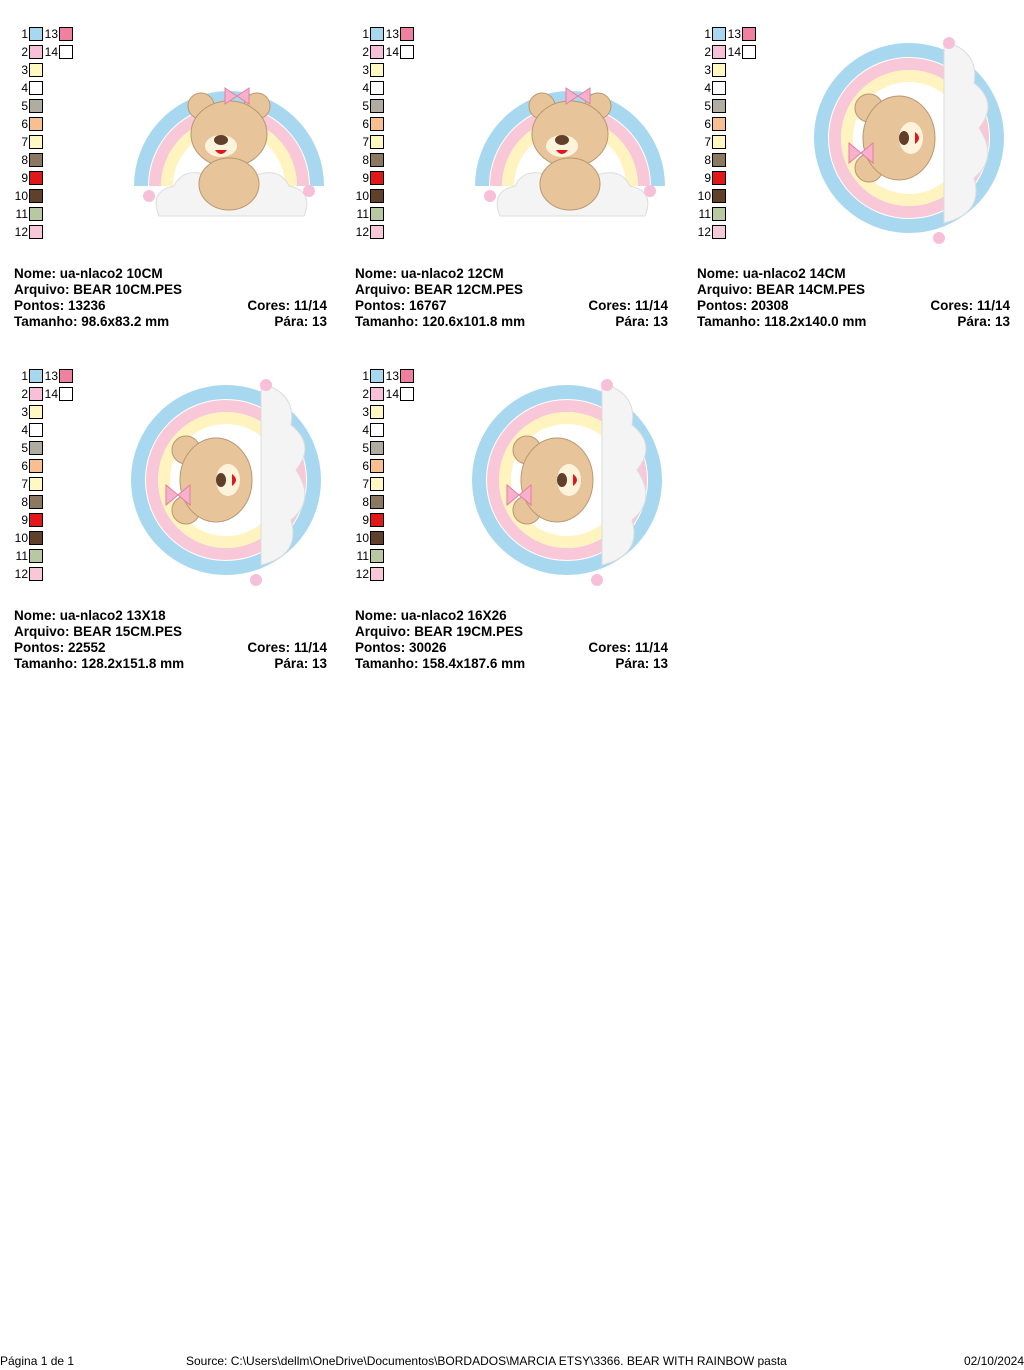  I want to click on color-number: 7, so click(365, 142).